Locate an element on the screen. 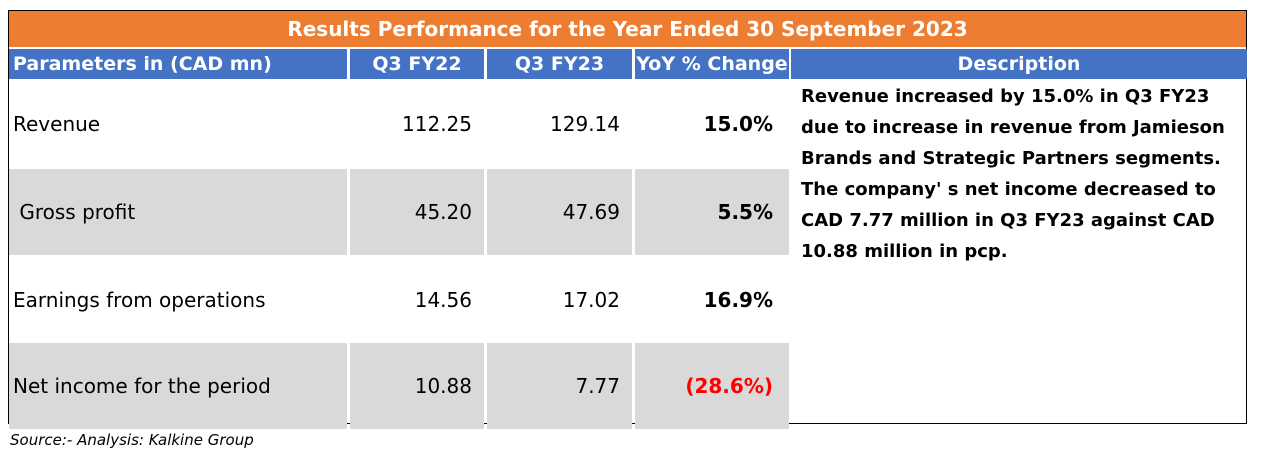  header-q3fy22: Q3 FY22 is located at coordinates (417, 64).